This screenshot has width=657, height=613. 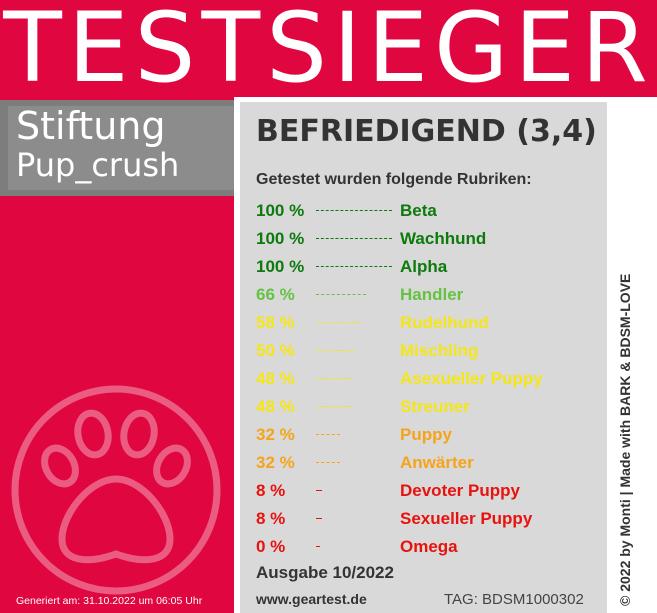 I want to click on category-name: Wachhund, so click(x=443, y=238).